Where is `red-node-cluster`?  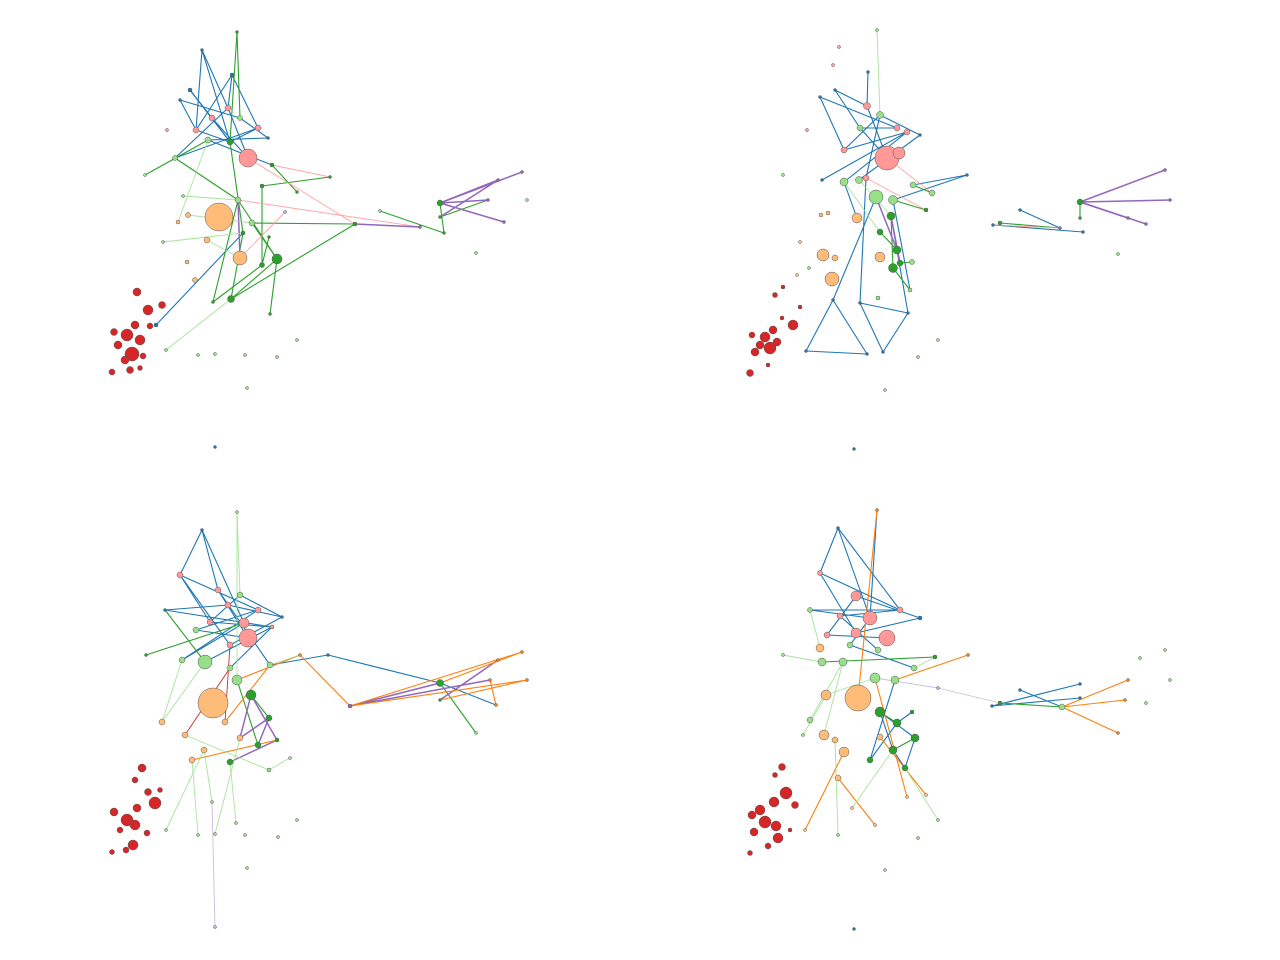 red-node-cluster is located at coordinates (136, 809).